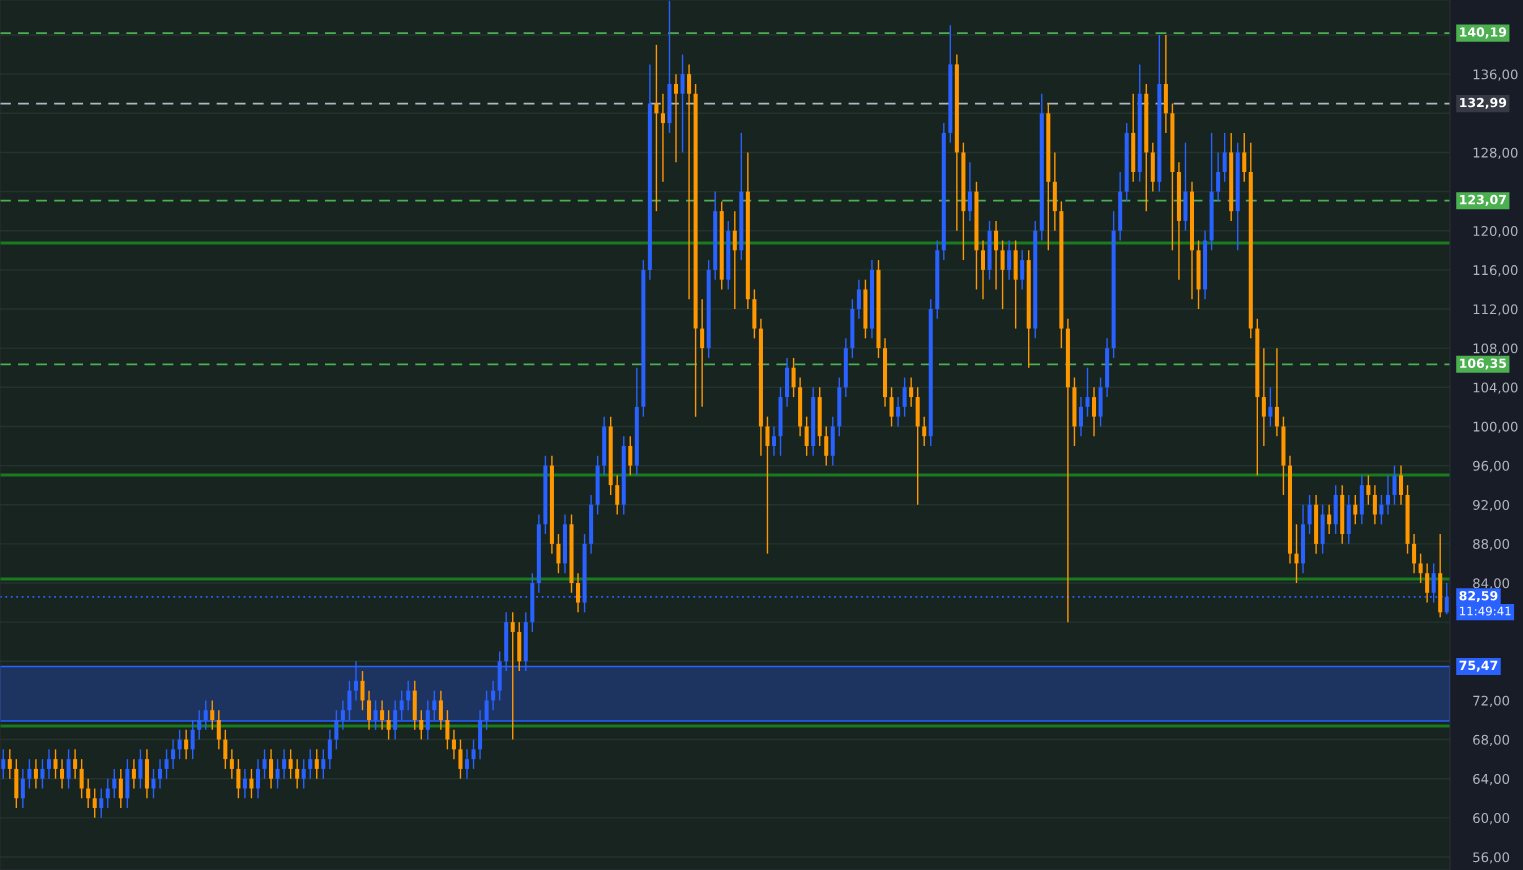  I want to click on y-tick-label: 68,00, so click(1491, 740).